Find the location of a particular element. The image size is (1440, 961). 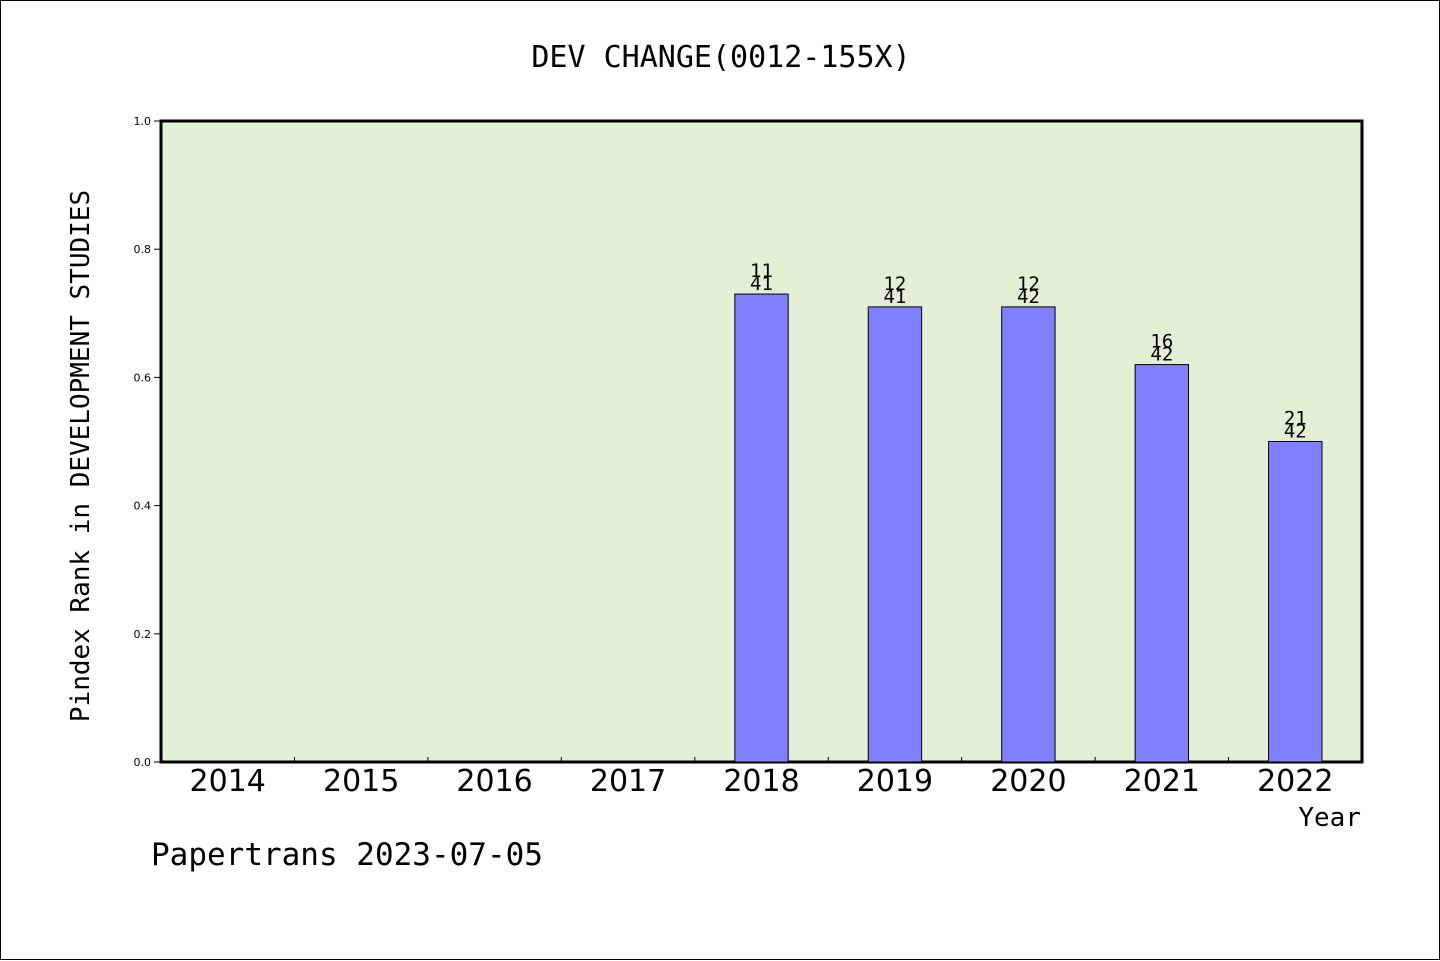

y-tick-label: 1.0 is located at coordinates (143, 121).